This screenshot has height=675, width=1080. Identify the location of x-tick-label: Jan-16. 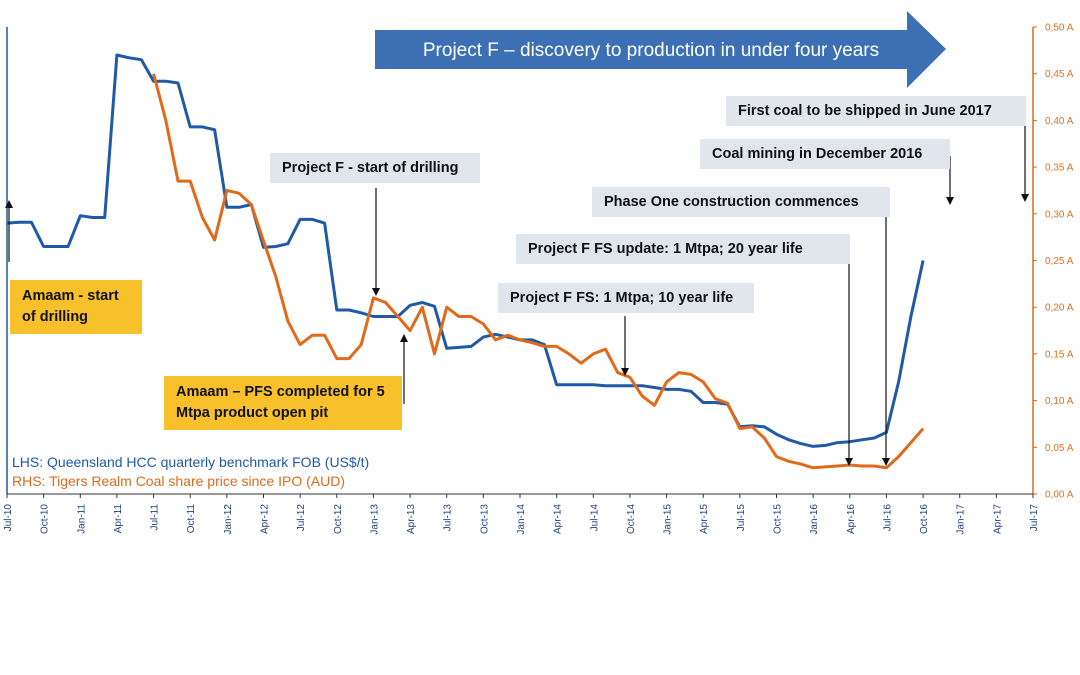
(814, 519).